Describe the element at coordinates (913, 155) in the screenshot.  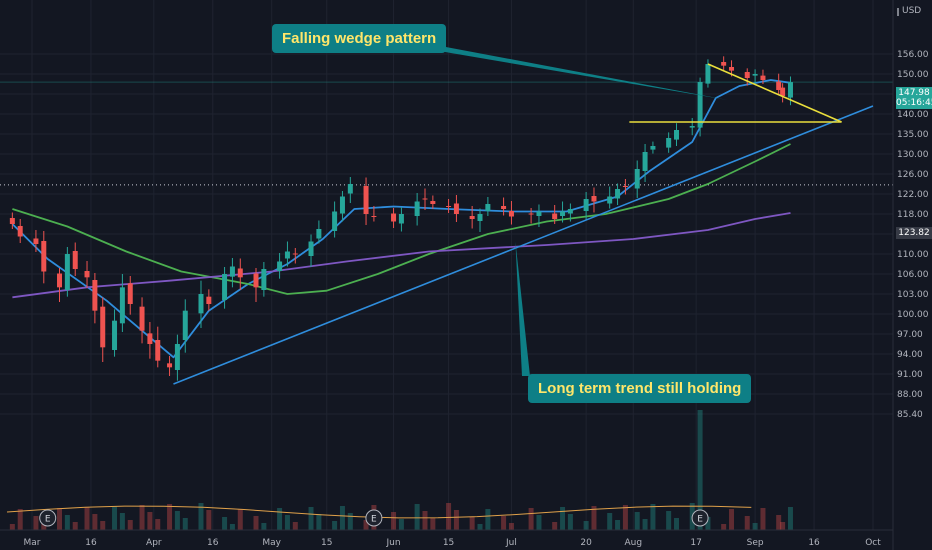
I see `y-tick-label: 130.00` at that location.